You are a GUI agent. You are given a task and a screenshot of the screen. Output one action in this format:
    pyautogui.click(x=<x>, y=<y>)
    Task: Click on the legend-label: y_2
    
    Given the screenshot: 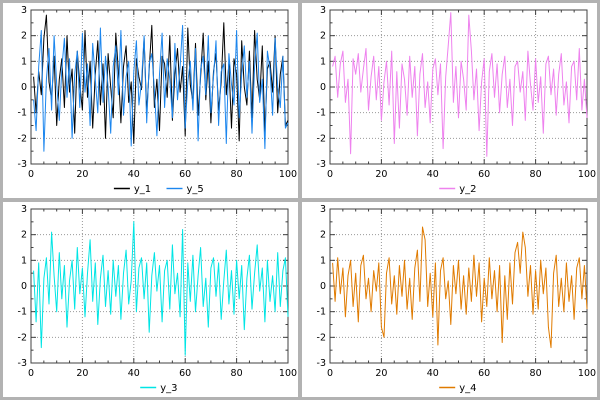 What is the action you would take?
    pyautogui.click(x=467, y=189)
    